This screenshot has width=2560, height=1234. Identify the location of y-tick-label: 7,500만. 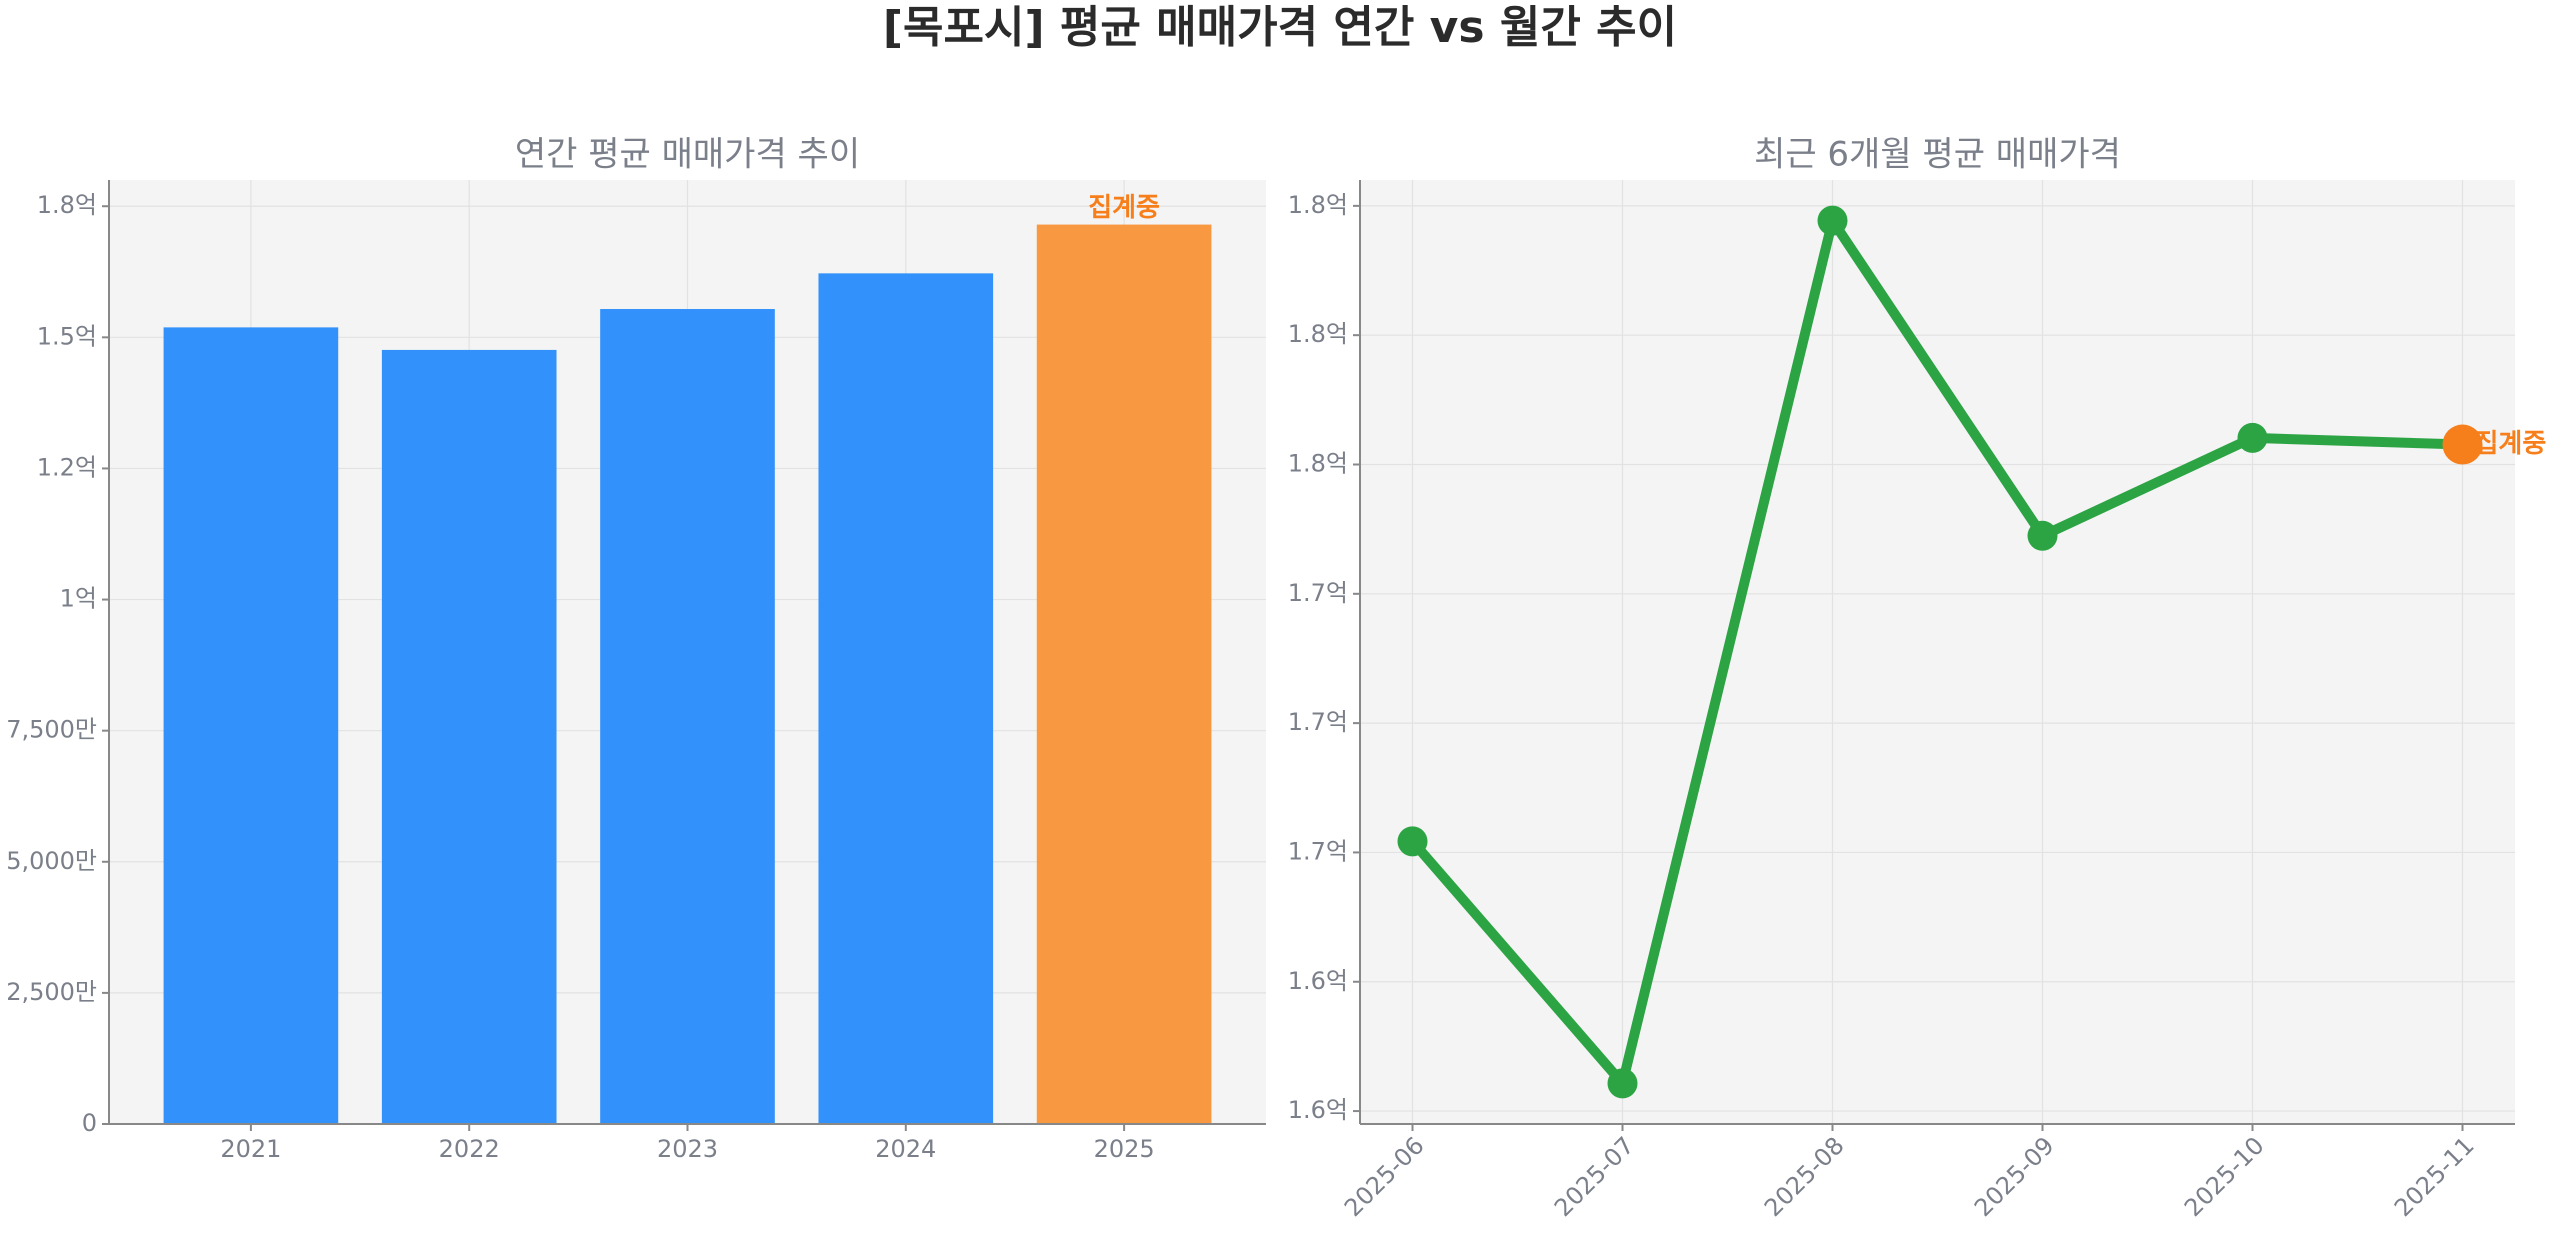
(51, 730).